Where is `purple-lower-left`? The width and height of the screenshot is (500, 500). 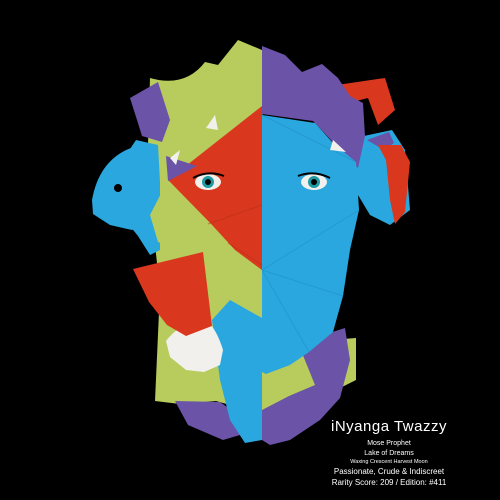
purple-lower-left is located at coordinates (207, 420).